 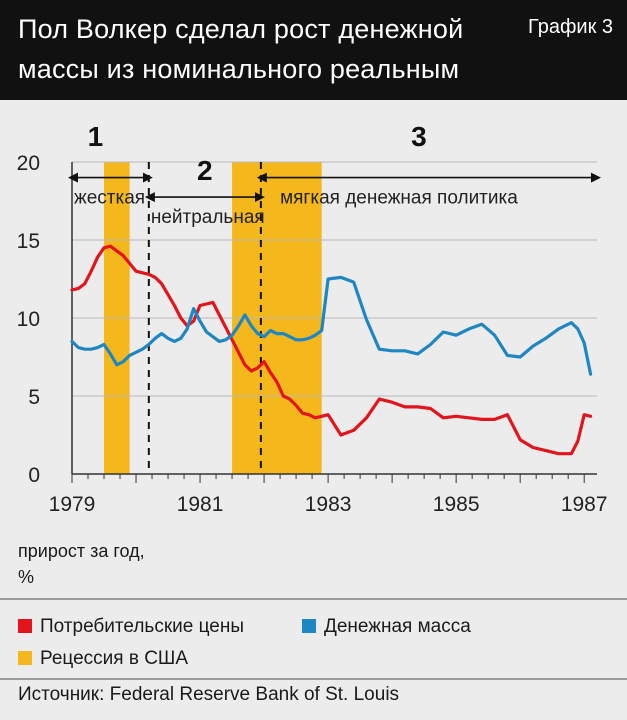 What do you see at coordinates (72, 504) in the screenshot?
I see `x-tick-label-1979: 1979` at bounding box center [72, 504].